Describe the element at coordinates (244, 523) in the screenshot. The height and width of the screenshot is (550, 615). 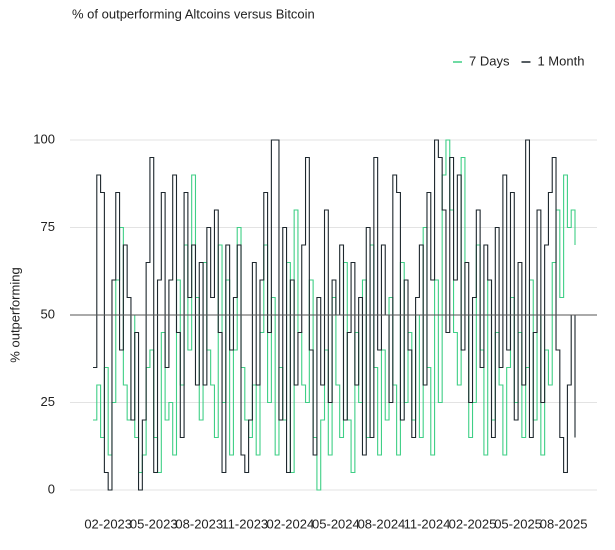
I see `x-tick-label: 11-2023` at that location.